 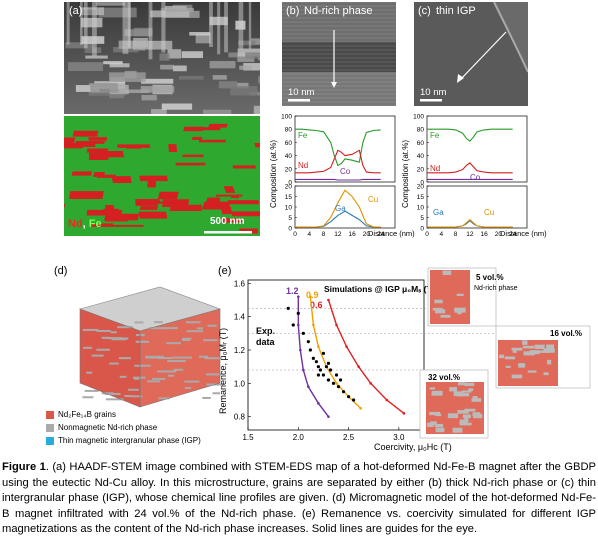 What do you see at coordinates (391, 233) in the screenshot?
I see `b-xlabel: Distance (nm)` at bounding box center [391, 233].